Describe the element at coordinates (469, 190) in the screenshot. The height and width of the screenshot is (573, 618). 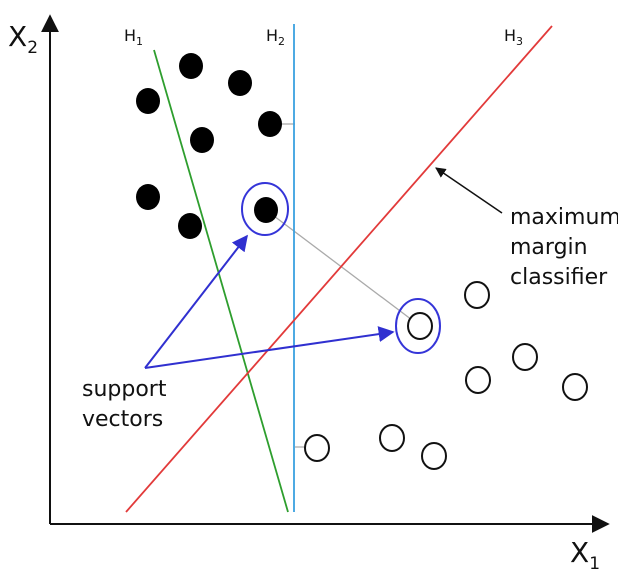
I see `max-margin-arrow` at that location.